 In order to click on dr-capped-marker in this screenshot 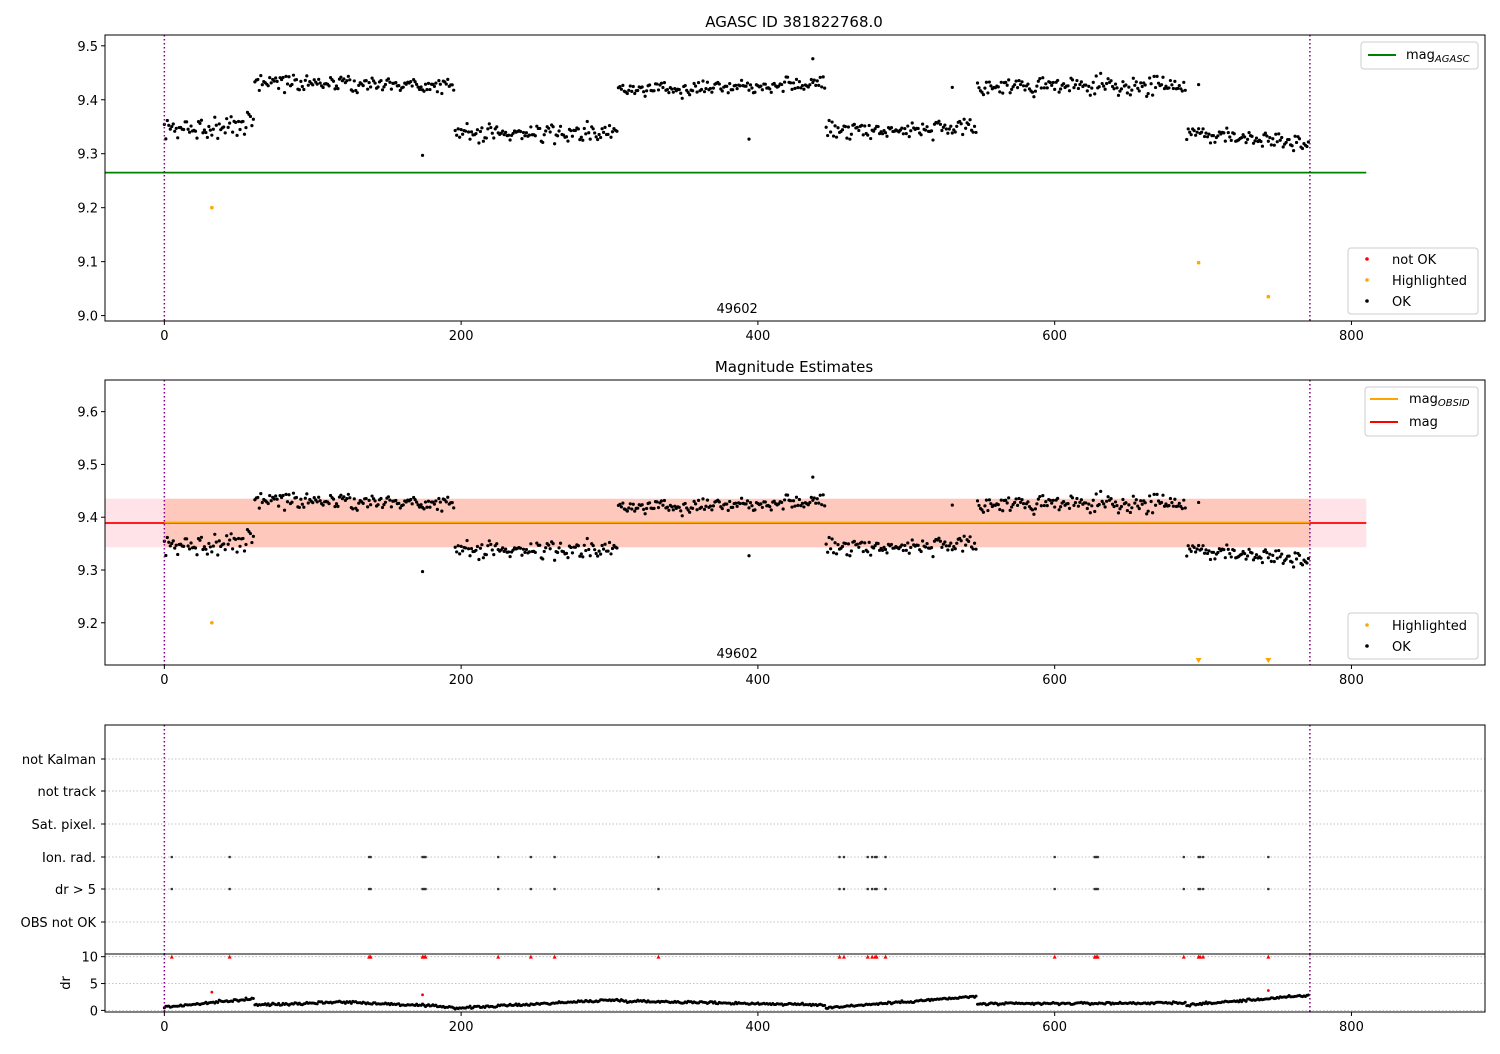, I will do `click(1097, 956)`.